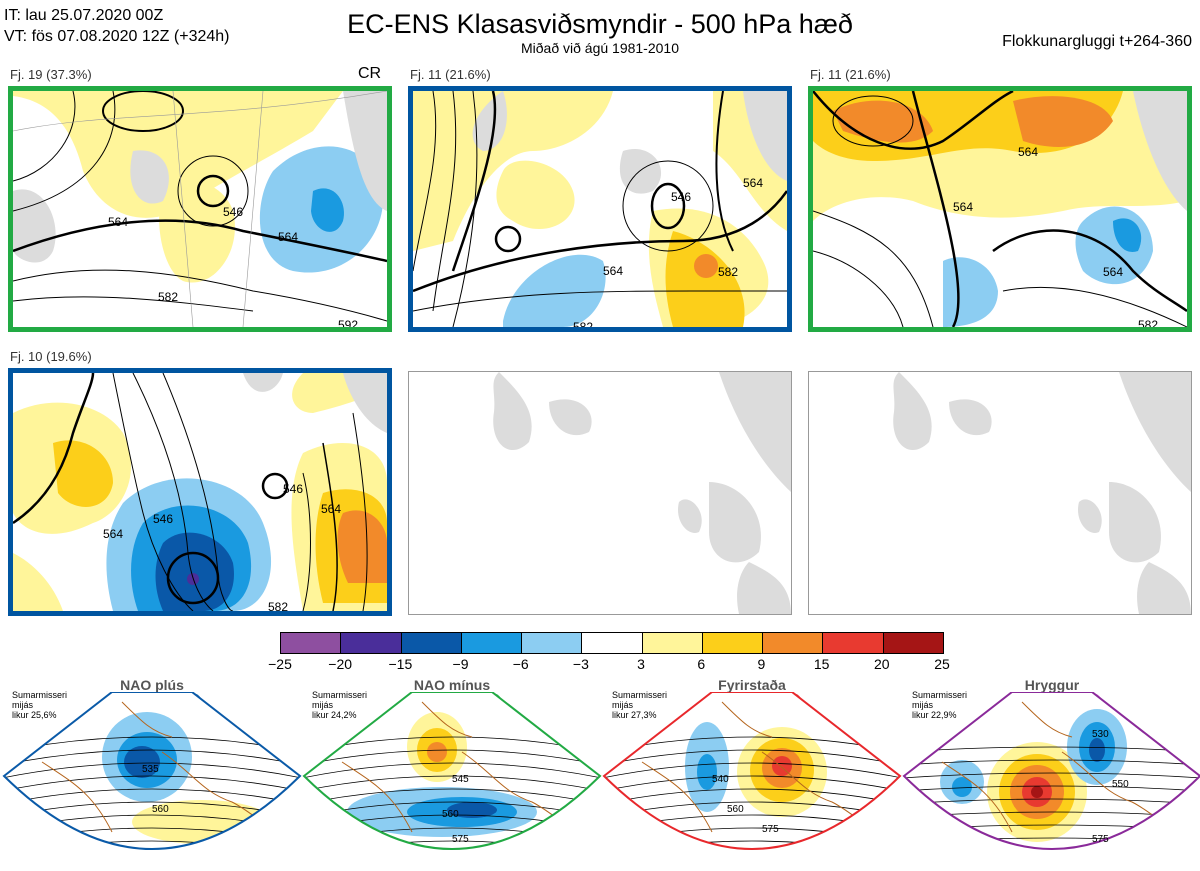 This screenshot has width=1200, height=871. What do you see at coordinates (1051, 771) in the screenshot?
I see `regime-map: 530 550 575` at bounding box center [1051, 771].